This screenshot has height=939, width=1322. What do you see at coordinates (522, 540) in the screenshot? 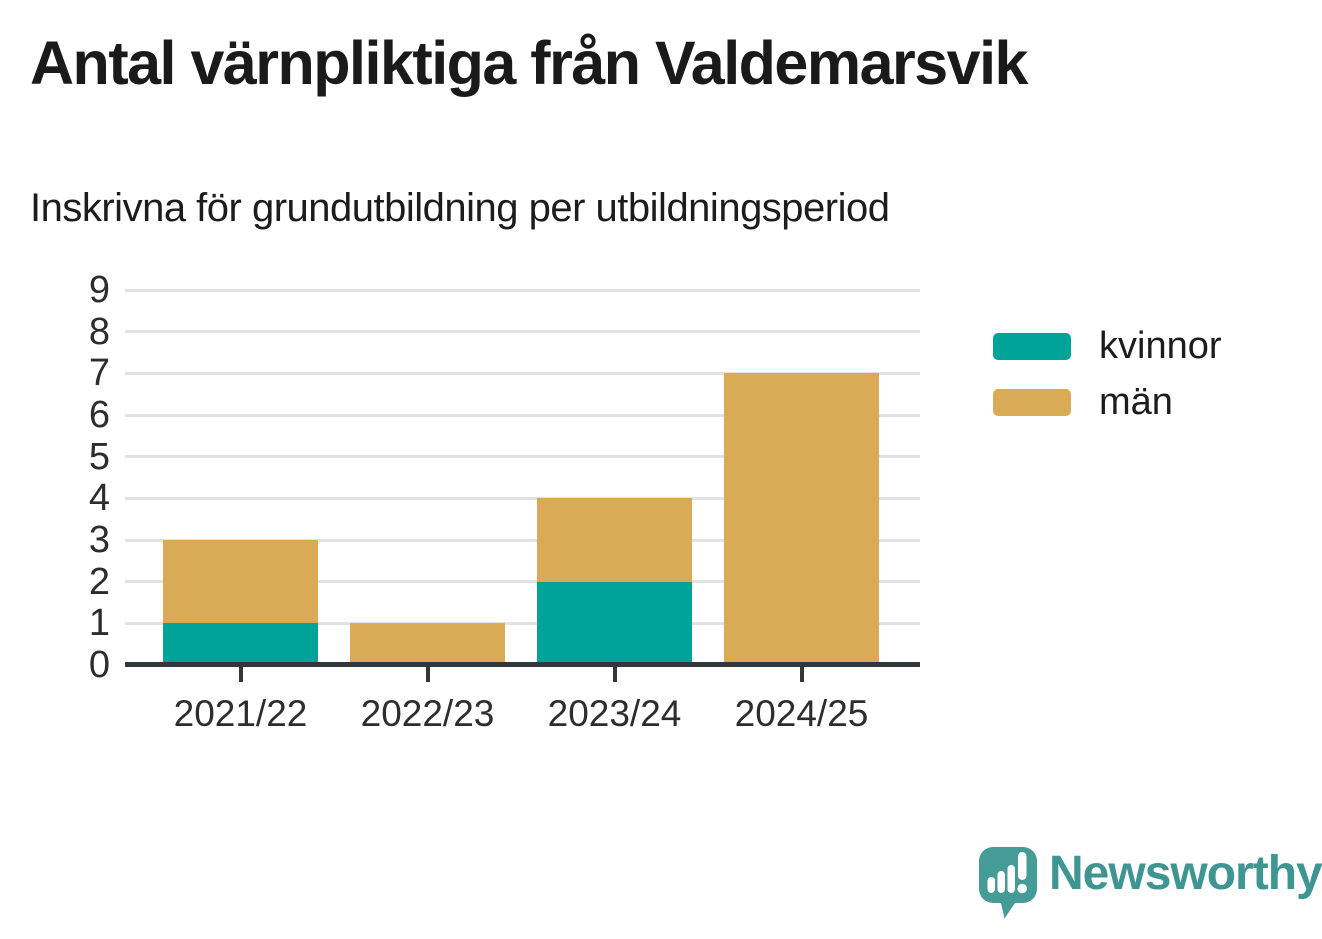
I see `gridline-y3` at bounding box center [522, 540].